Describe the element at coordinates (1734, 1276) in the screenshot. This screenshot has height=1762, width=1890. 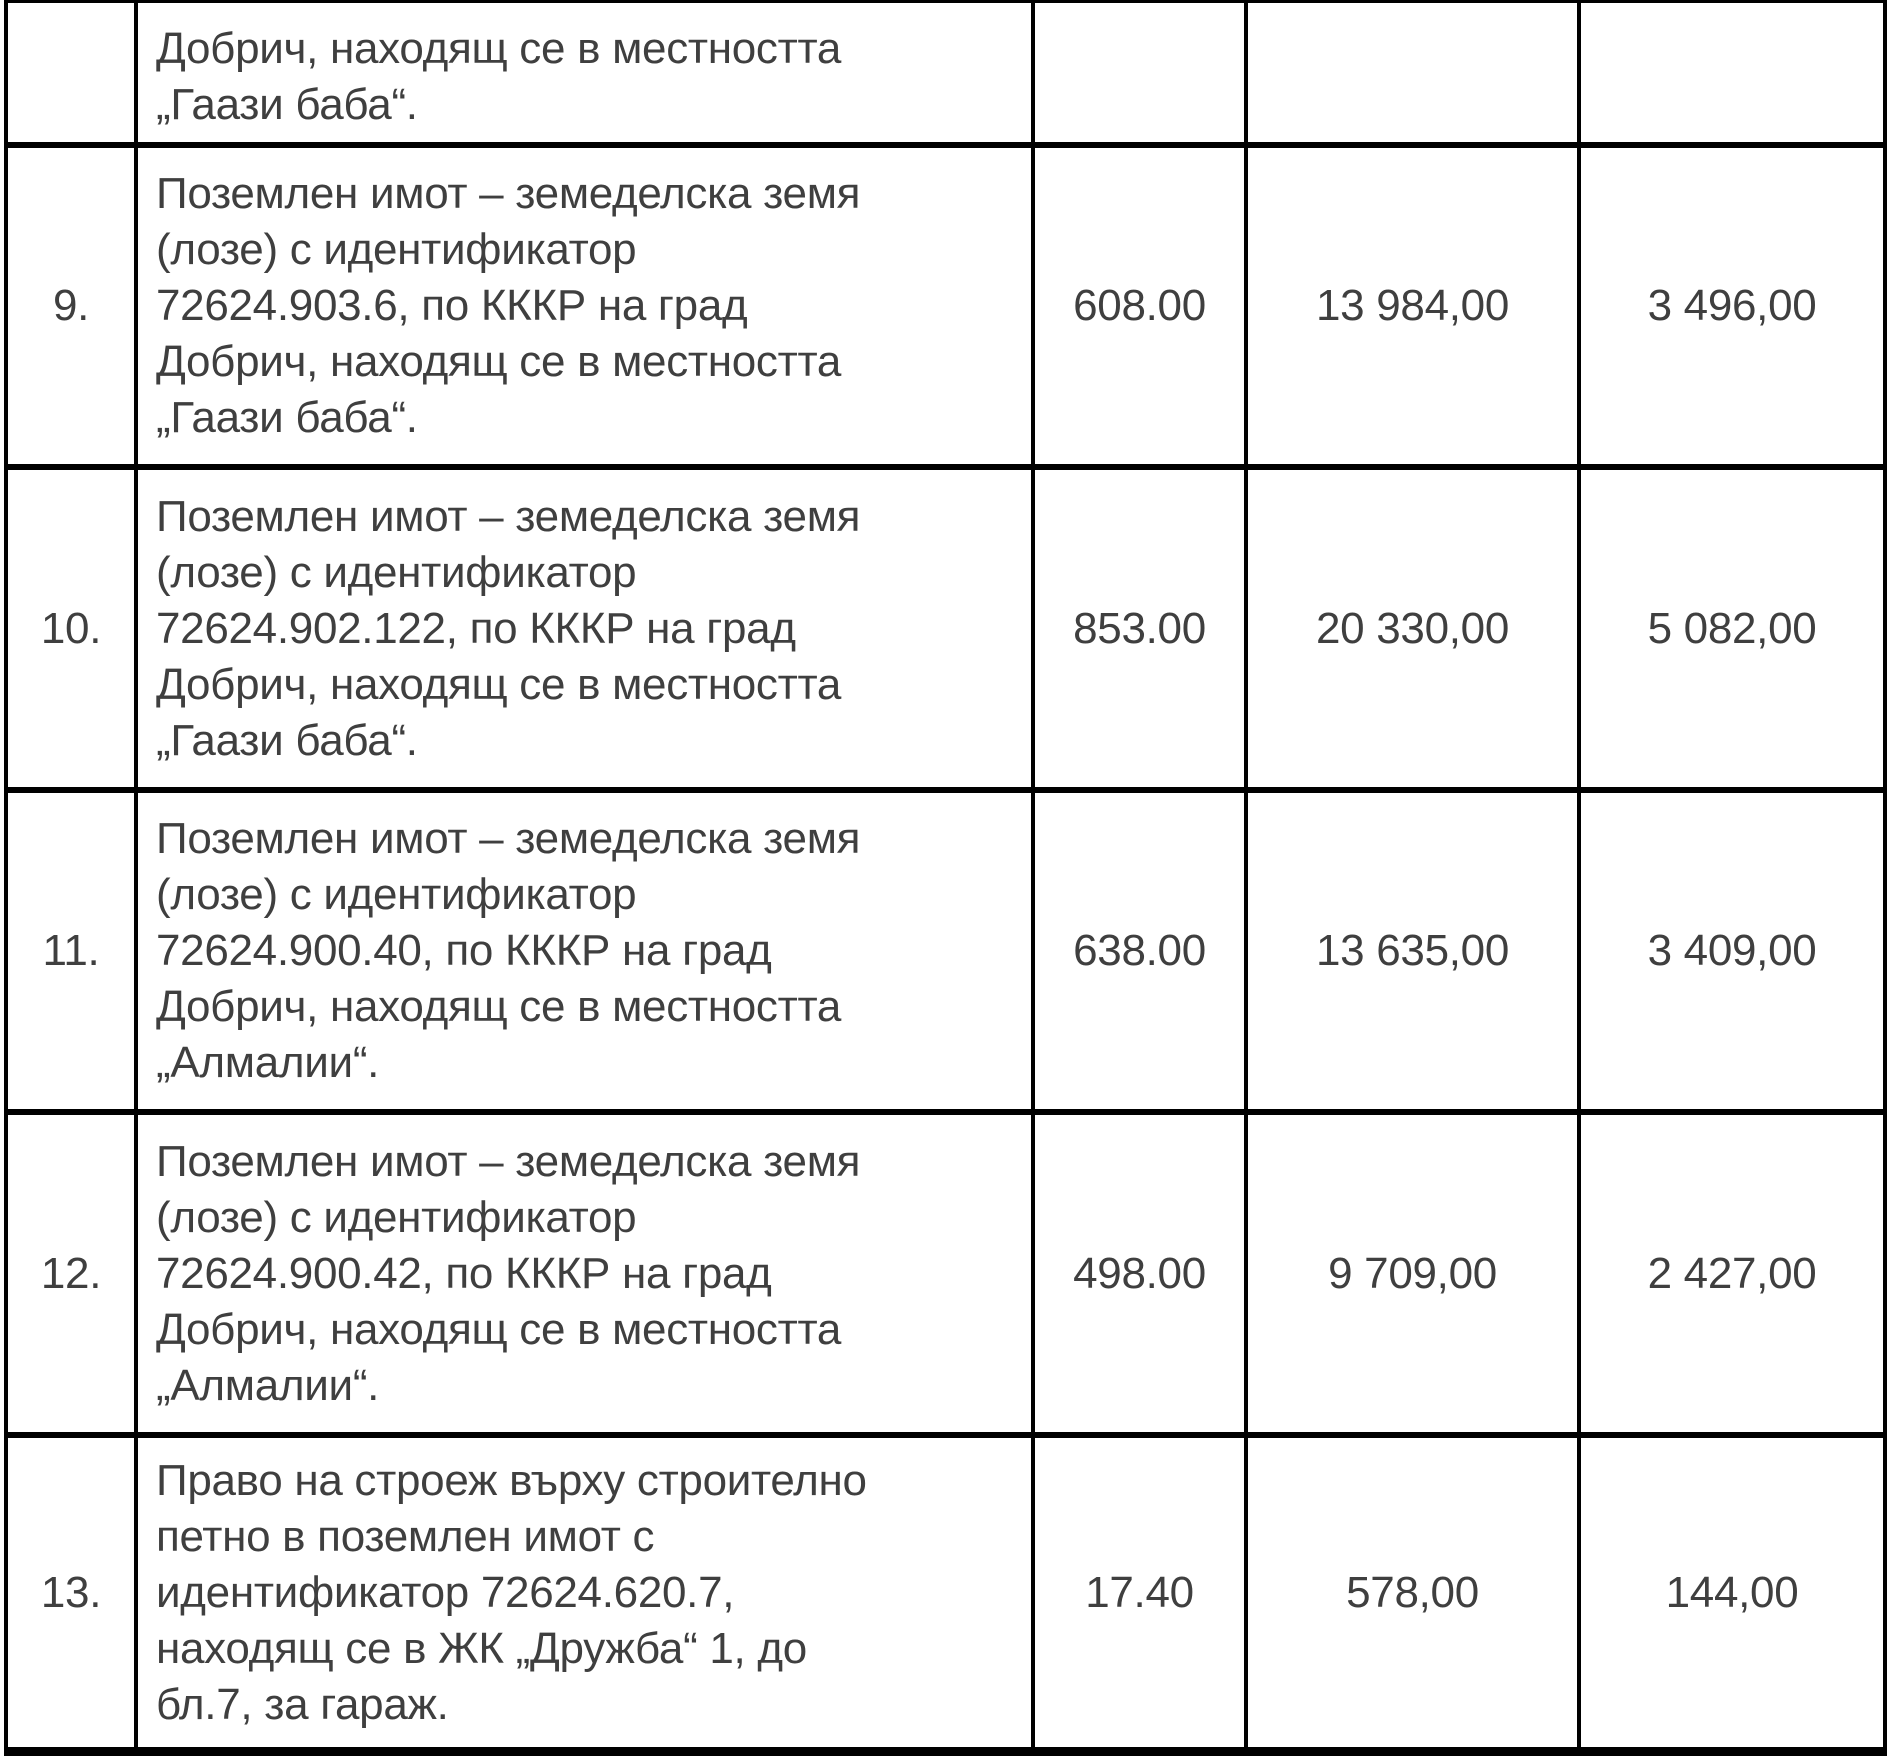
I see `value-cell-3: 2 427,00` at that location.